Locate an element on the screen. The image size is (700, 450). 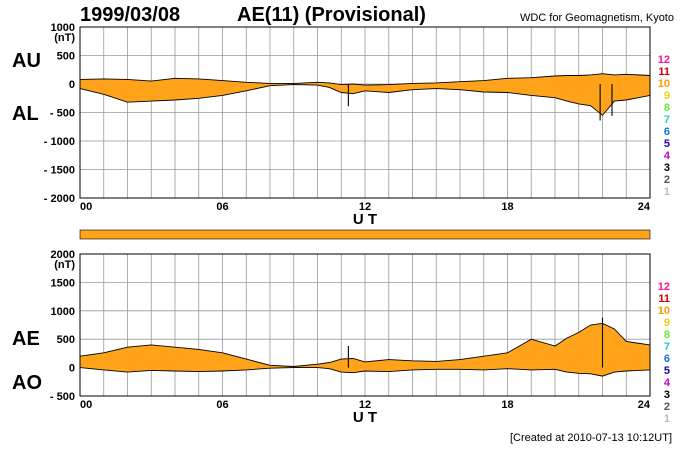
bottom-ytick-label: 1500 is located at coordinates (63, 283).